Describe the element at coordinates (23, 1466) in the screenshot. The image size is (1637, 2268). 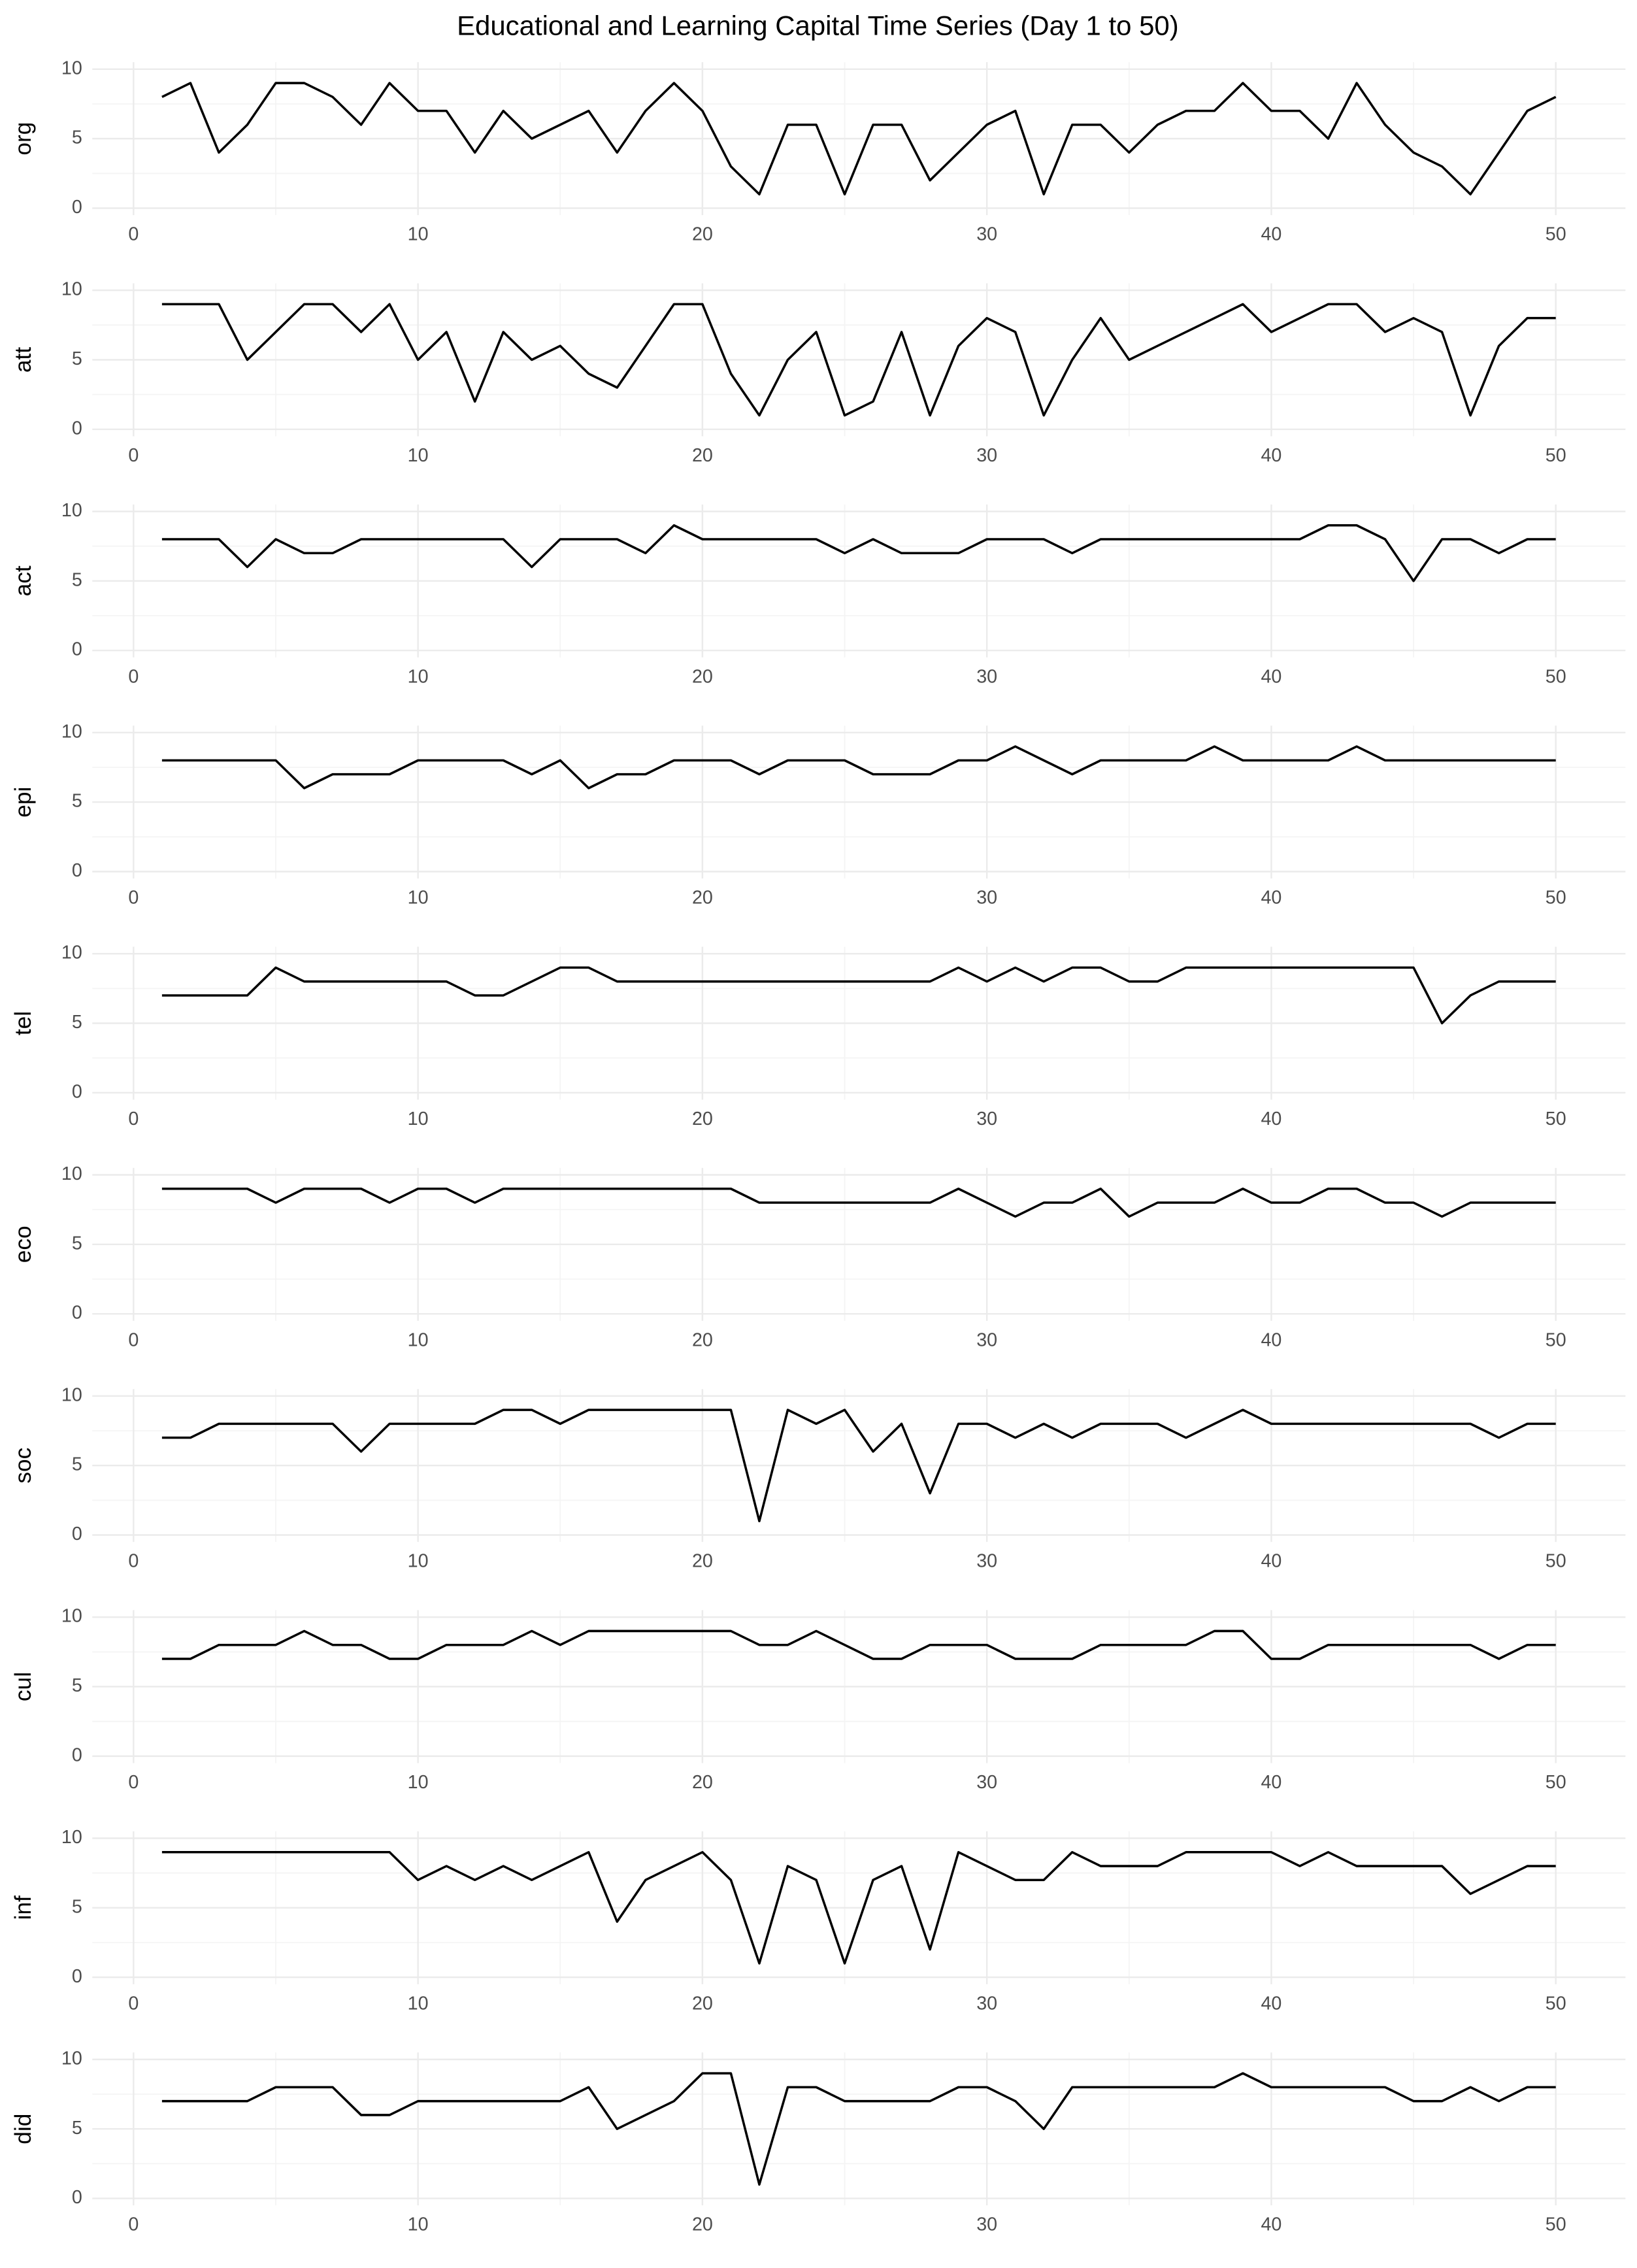
I see `y-axis-title: soc` at that location.